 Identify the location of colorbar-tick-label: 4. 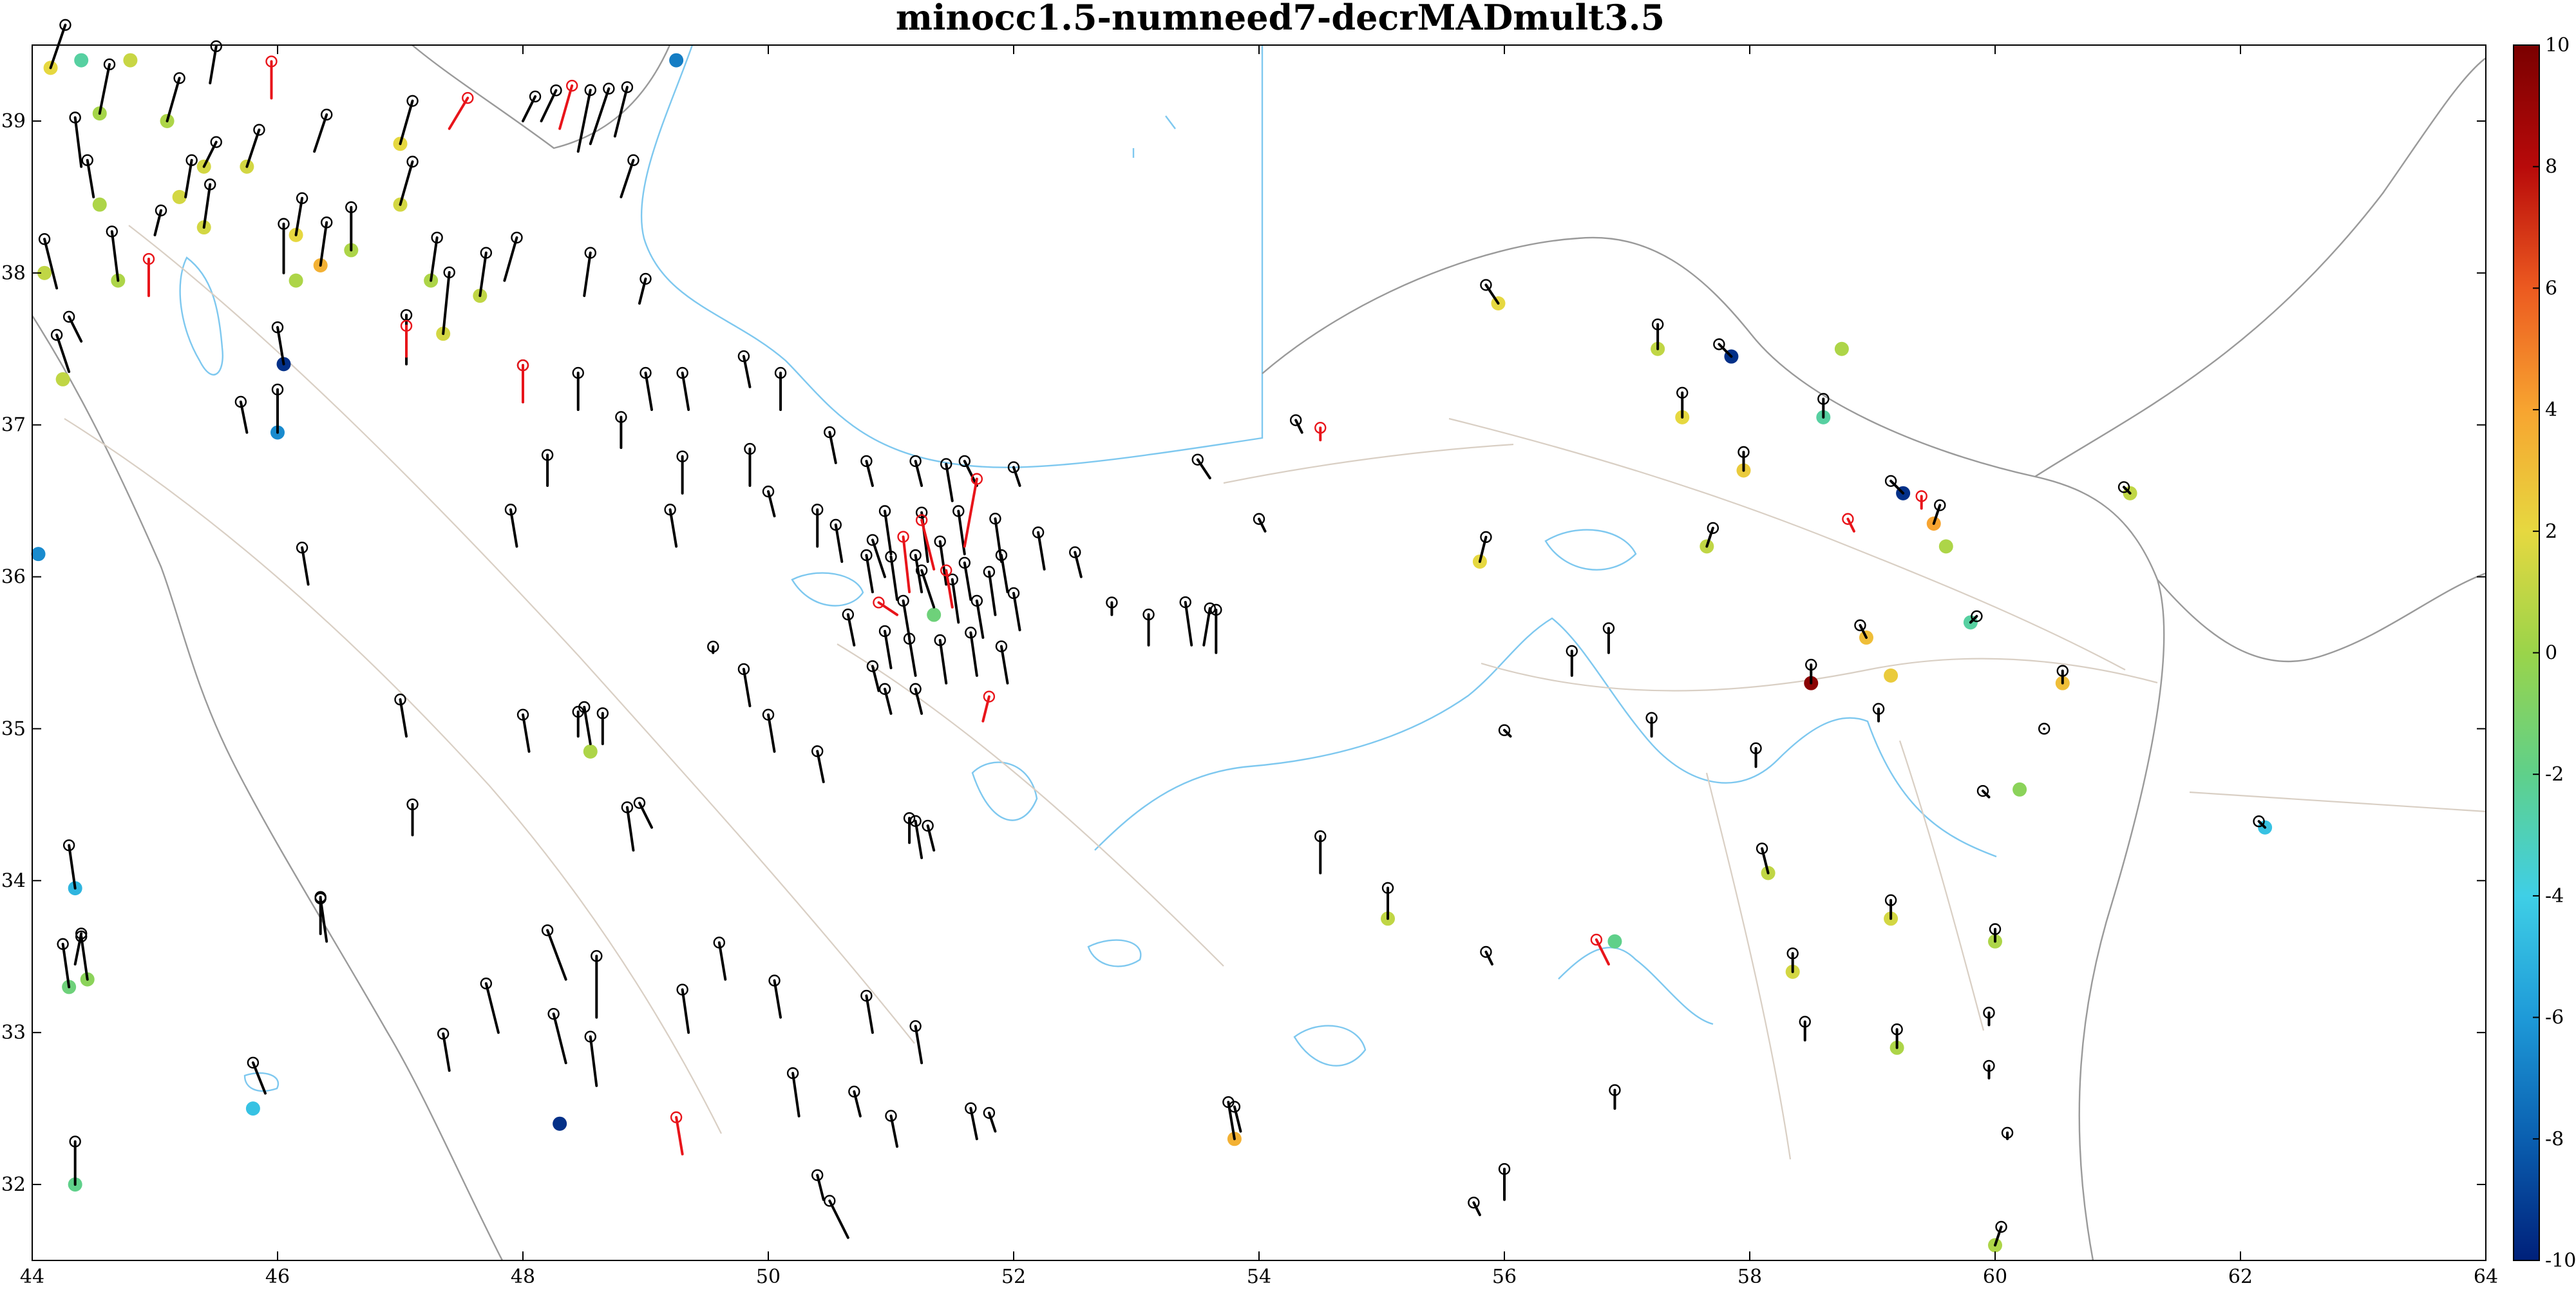
(2551, 410).